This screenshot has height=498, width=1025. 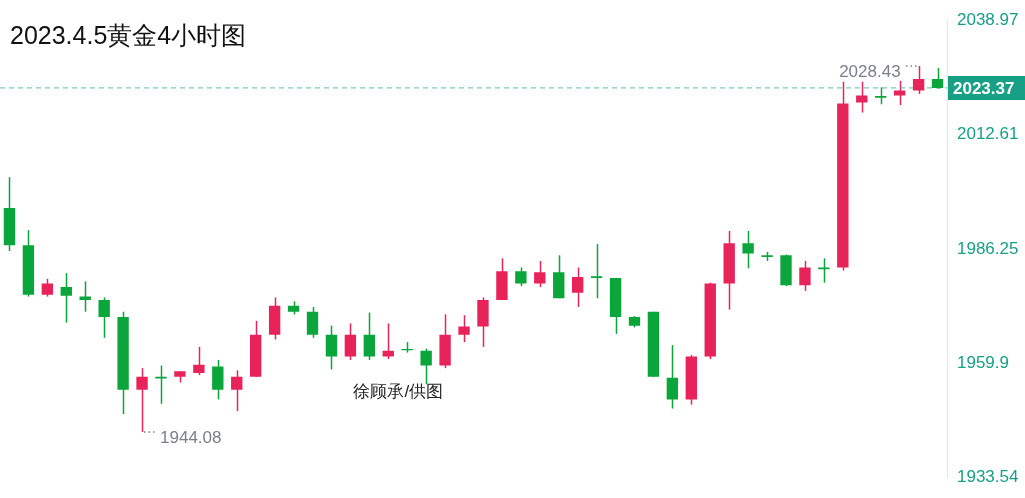 What do you see at coordinates (988, 19) in the screenshot?
I see `y-tick-label: 2038.97` at bounding box center [988, 19].